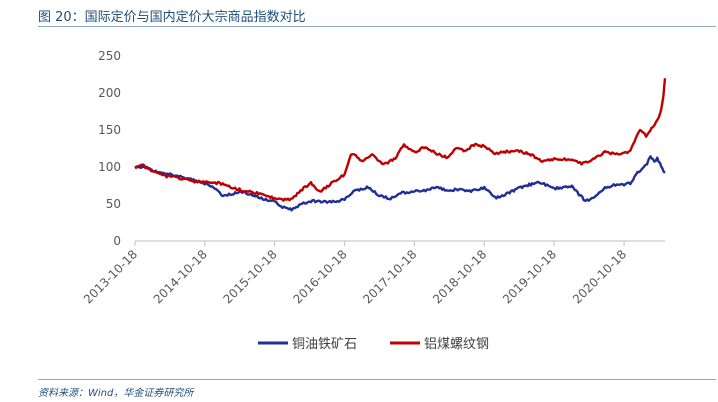  What do you see at coordinates (359, 13) in the screenshot?
I see `figure-header: 图 20：国际定价与国内定价大宗商品指数对比` at bounding box center [359, 13].